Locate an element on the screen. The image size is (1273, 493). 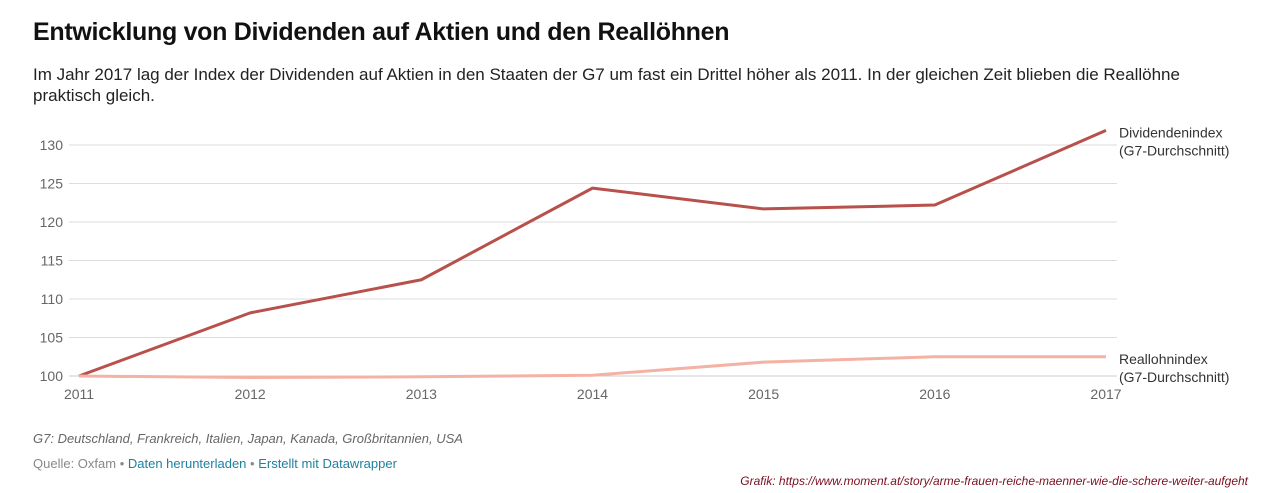
x-tick-label: 2014 is located at coordinates (592, 394).